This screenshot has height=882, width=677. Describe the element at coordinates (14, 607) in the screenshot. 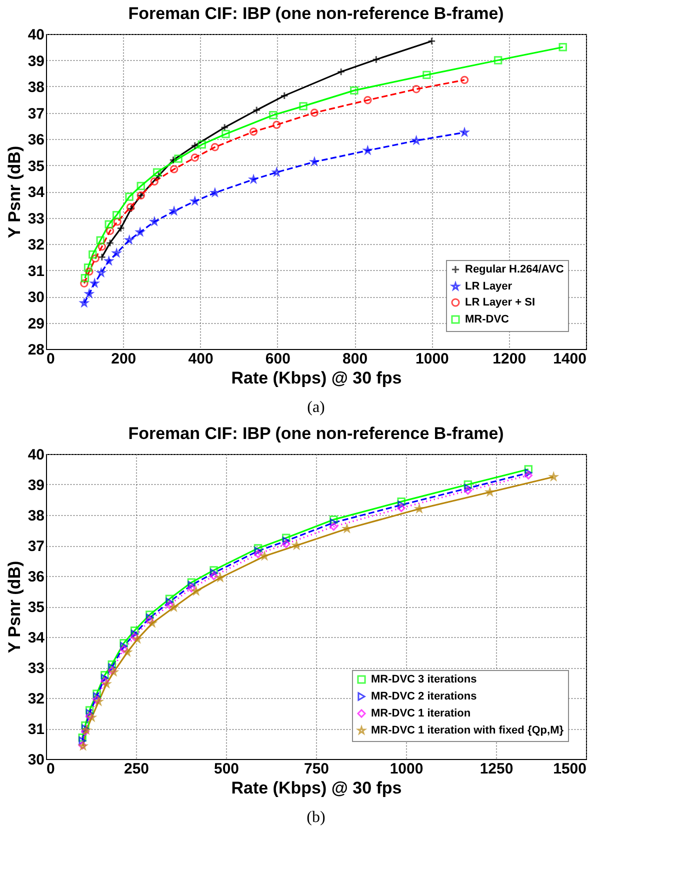

I see `y-axis-title: Y Psnr (dB)` at that location.